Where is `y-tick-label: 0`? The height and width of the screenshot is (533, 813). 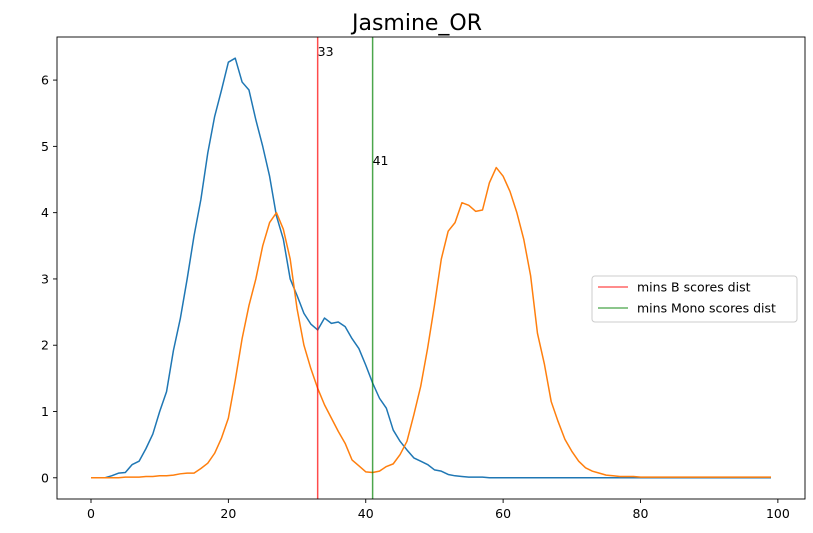
y-tick-label: 0 is located at coordinates (45, 477).